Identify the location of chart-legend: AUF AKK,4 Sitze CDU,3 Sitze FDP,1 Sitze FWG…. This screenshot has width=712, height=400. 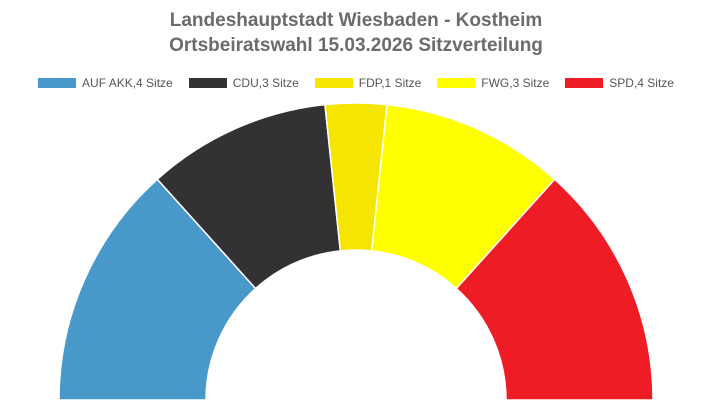
(356, 83).